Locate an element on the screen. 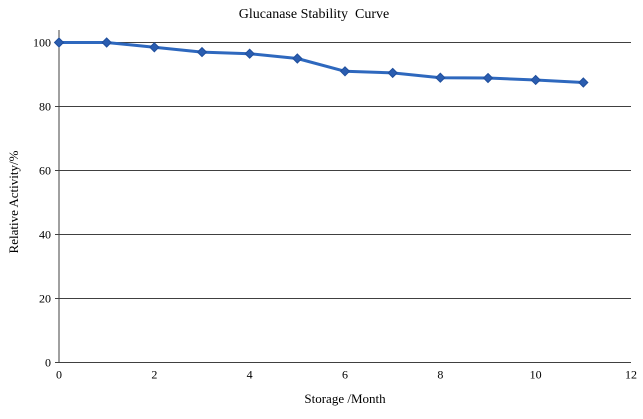 The width and height of the screenshot is (643, 419). x-tick-label: 6 is located at coordinates (345, 375).